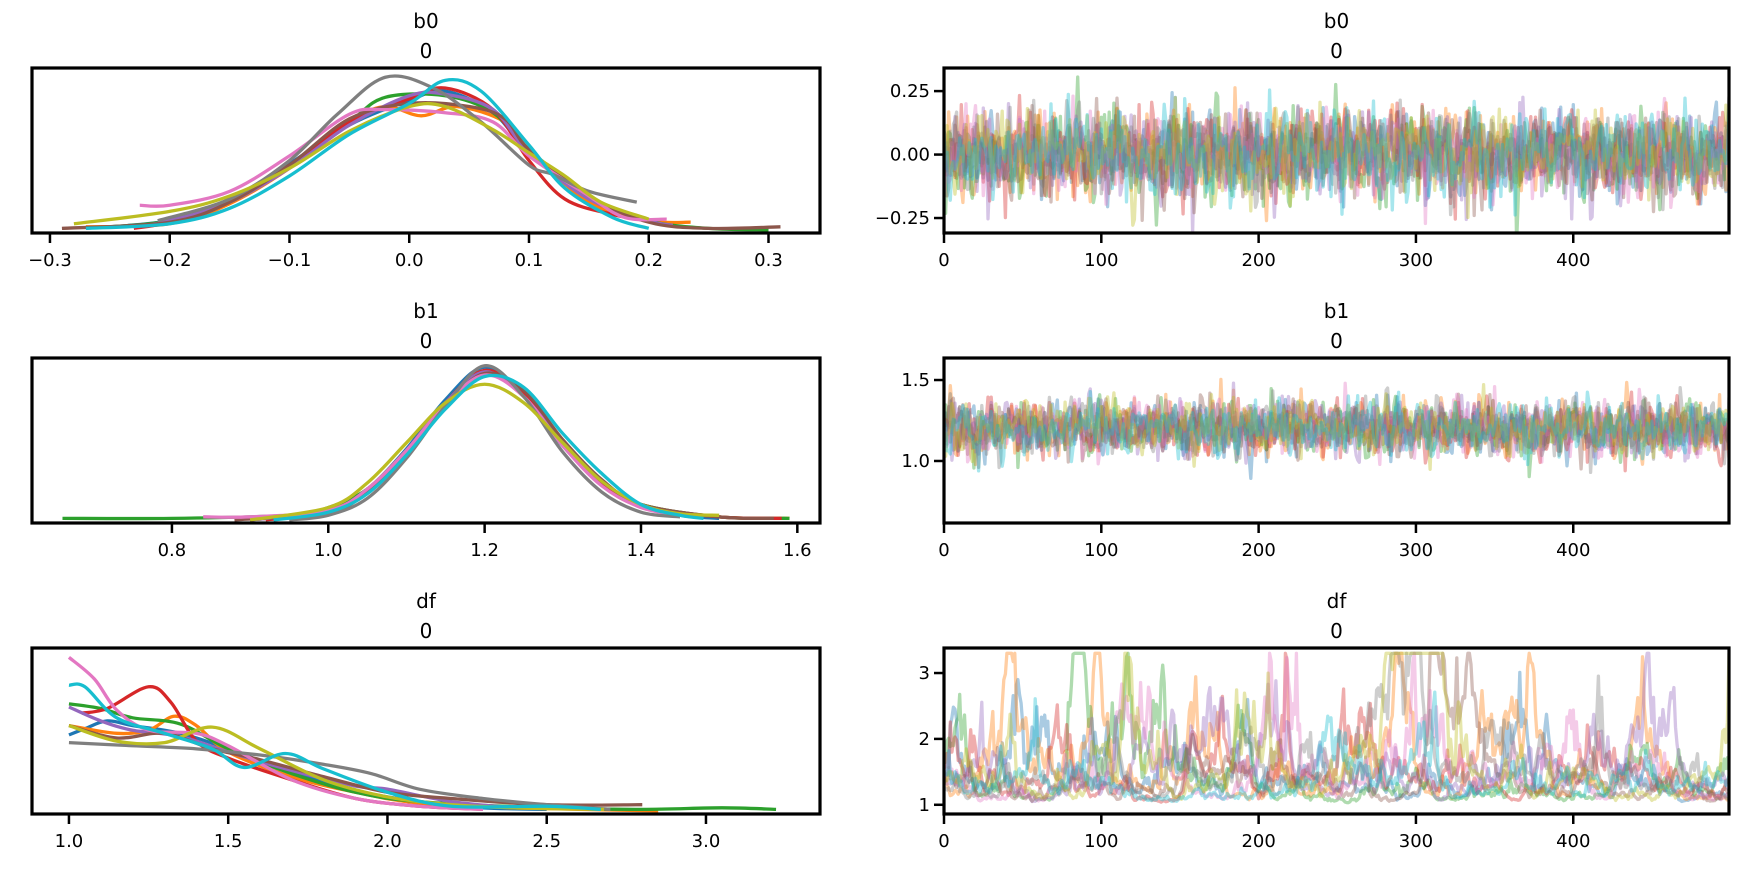 This screenshot has width=1744, height=876. I want to click on y-tick-label: 0.00, so click(910, 155).